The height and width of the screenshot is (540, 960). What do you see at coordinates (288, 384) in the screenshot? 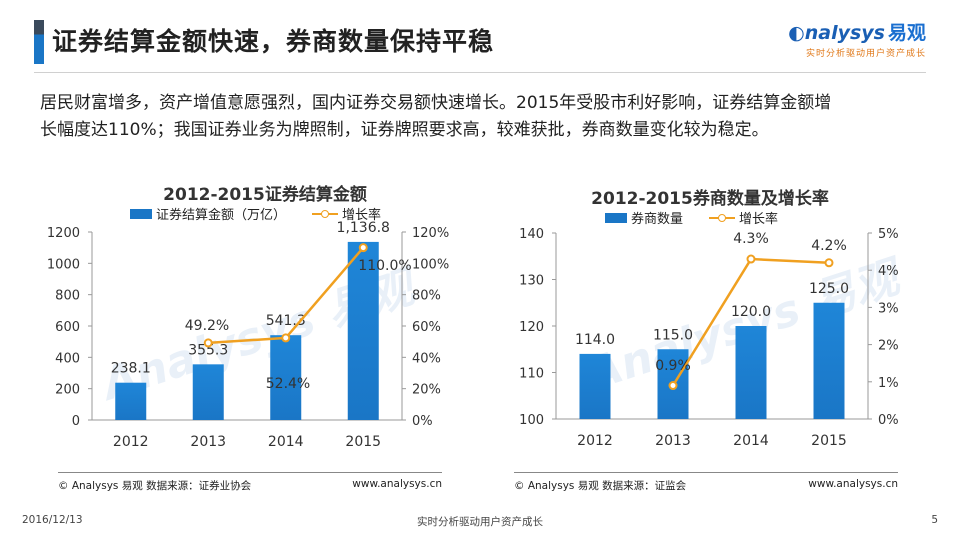
I see `chart1-growth-label: 52.4%` at bounding box center [288, 384].